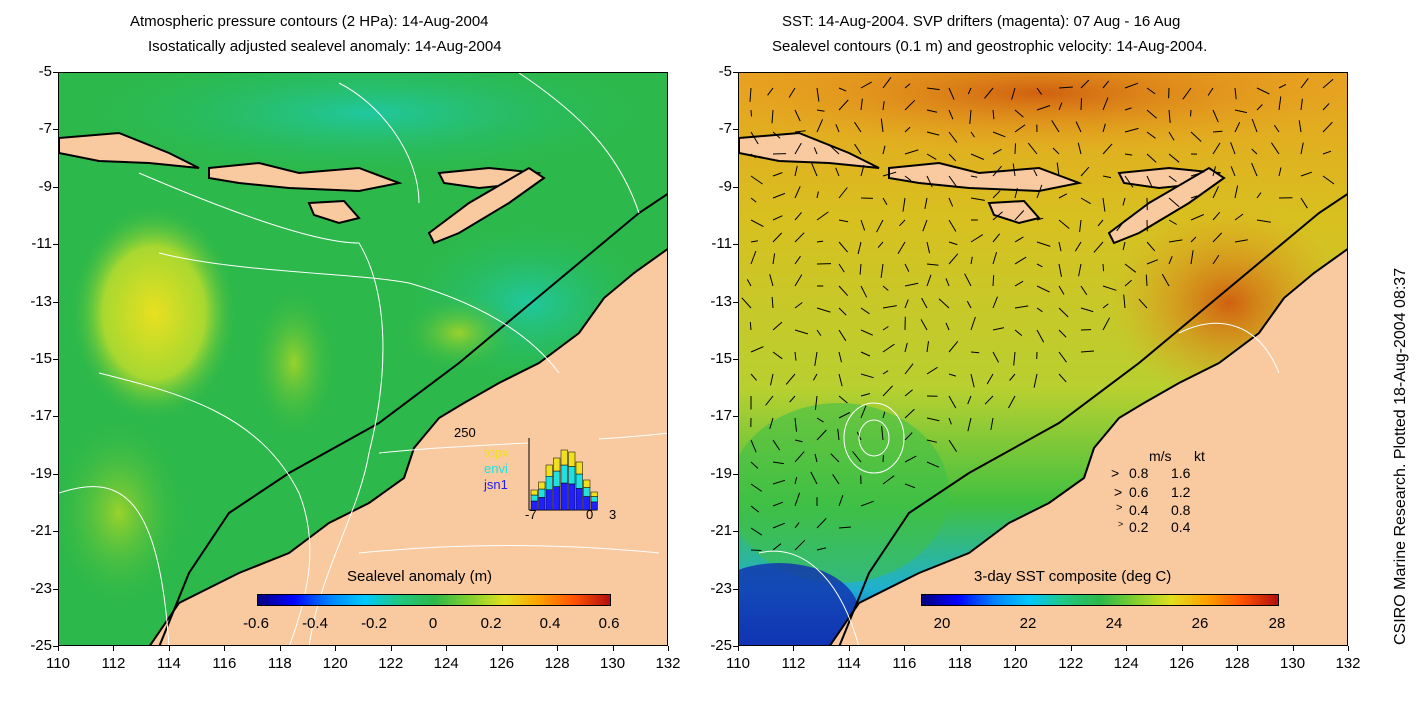  What do you see at coordinates (721, 244) in the screenshot?
I see `y-tick-label: -11` at bounding box center [721, 244].